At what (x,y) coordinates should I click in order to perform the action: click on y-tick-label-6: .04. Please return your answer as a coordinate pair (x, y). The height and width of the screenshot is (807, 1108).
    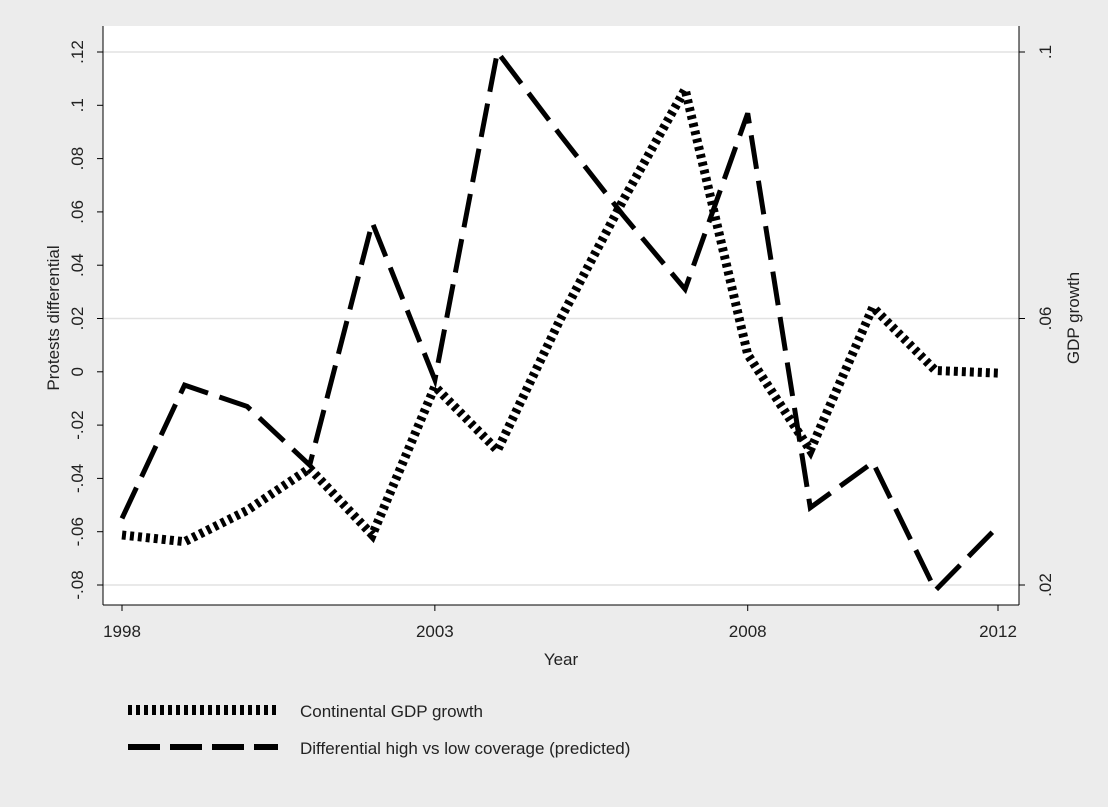
    Looking at the image, I should click on (77, 265).